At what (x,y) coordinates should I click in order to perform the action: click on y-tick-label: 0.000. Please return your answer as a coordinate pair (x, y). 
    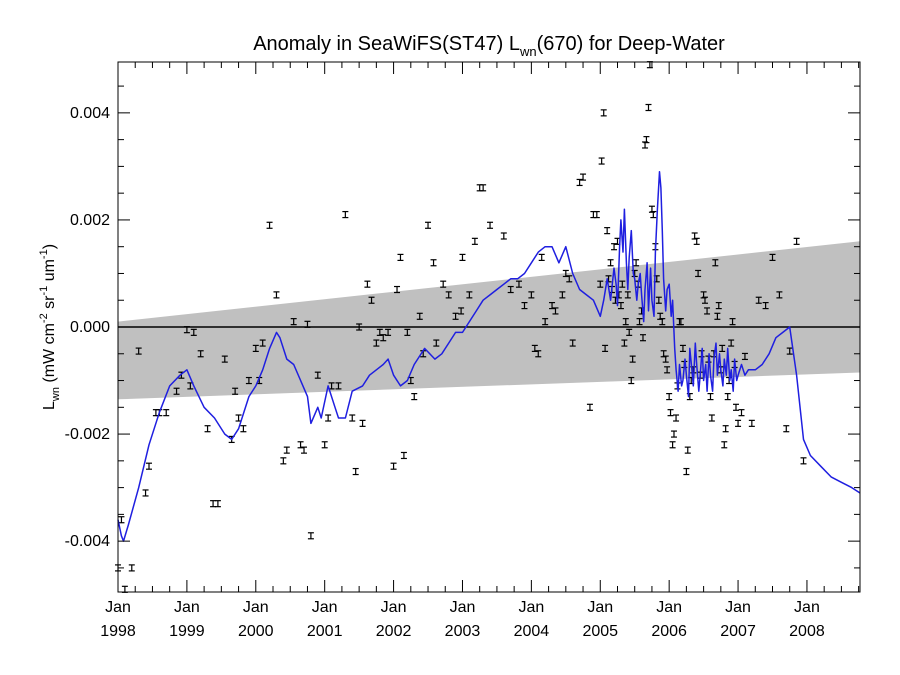
    Looking at the image, I should click on (90, 327).